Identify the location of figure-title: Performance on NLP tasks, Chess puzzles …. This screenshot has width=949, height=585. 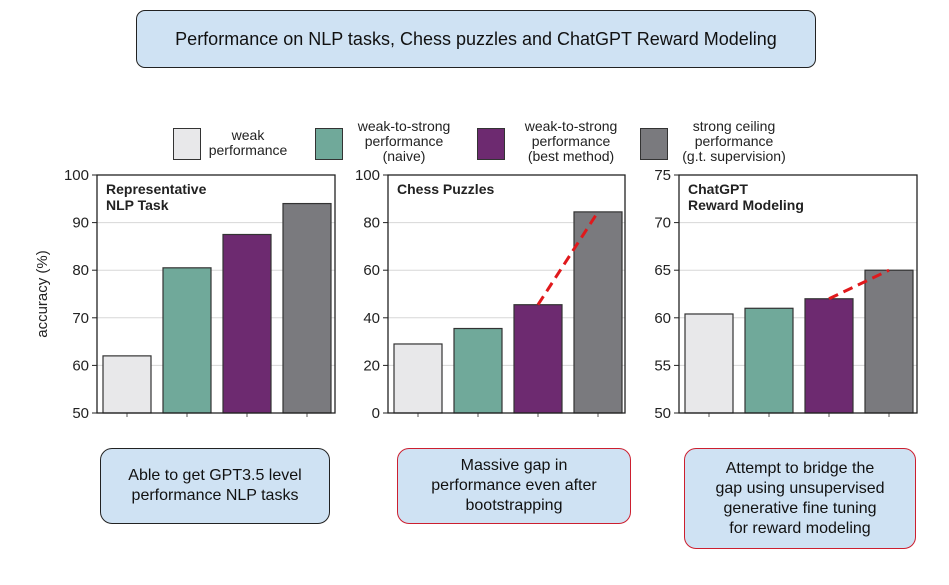
(476, 39).